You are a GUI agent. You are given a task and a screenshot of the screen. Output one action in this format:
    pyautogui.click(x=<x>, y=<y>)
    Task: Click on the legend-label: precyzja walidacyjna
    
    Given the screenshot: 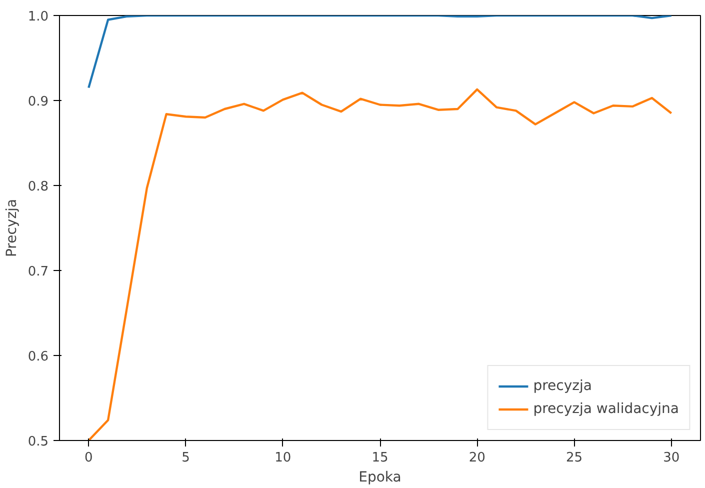 What is the action you would take?
    pyautogui.click(x=606, y=409)
    